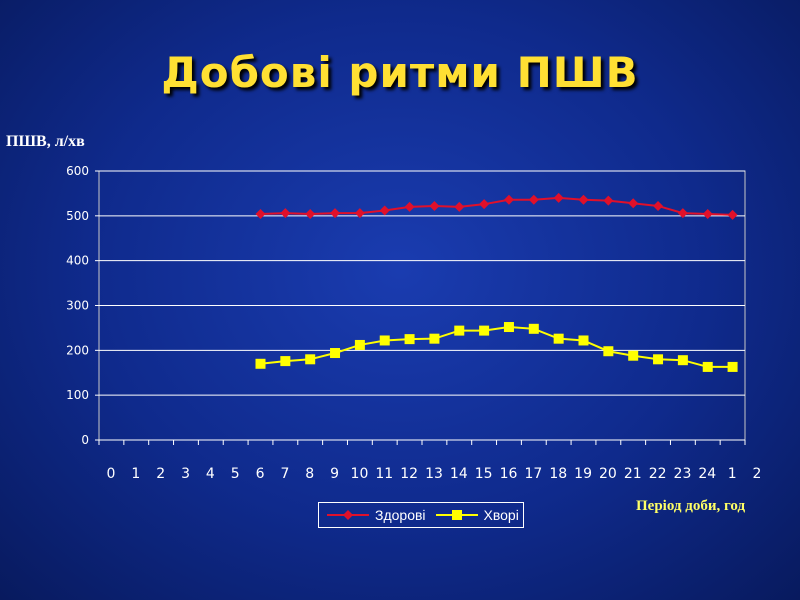 The height and width of the screenshot is (600, 800). What do you see at coordinates (45, 141) in the screenshot?
I see `y-axis-label: ПШВ, л/хв` at bounding box center [45, 141].